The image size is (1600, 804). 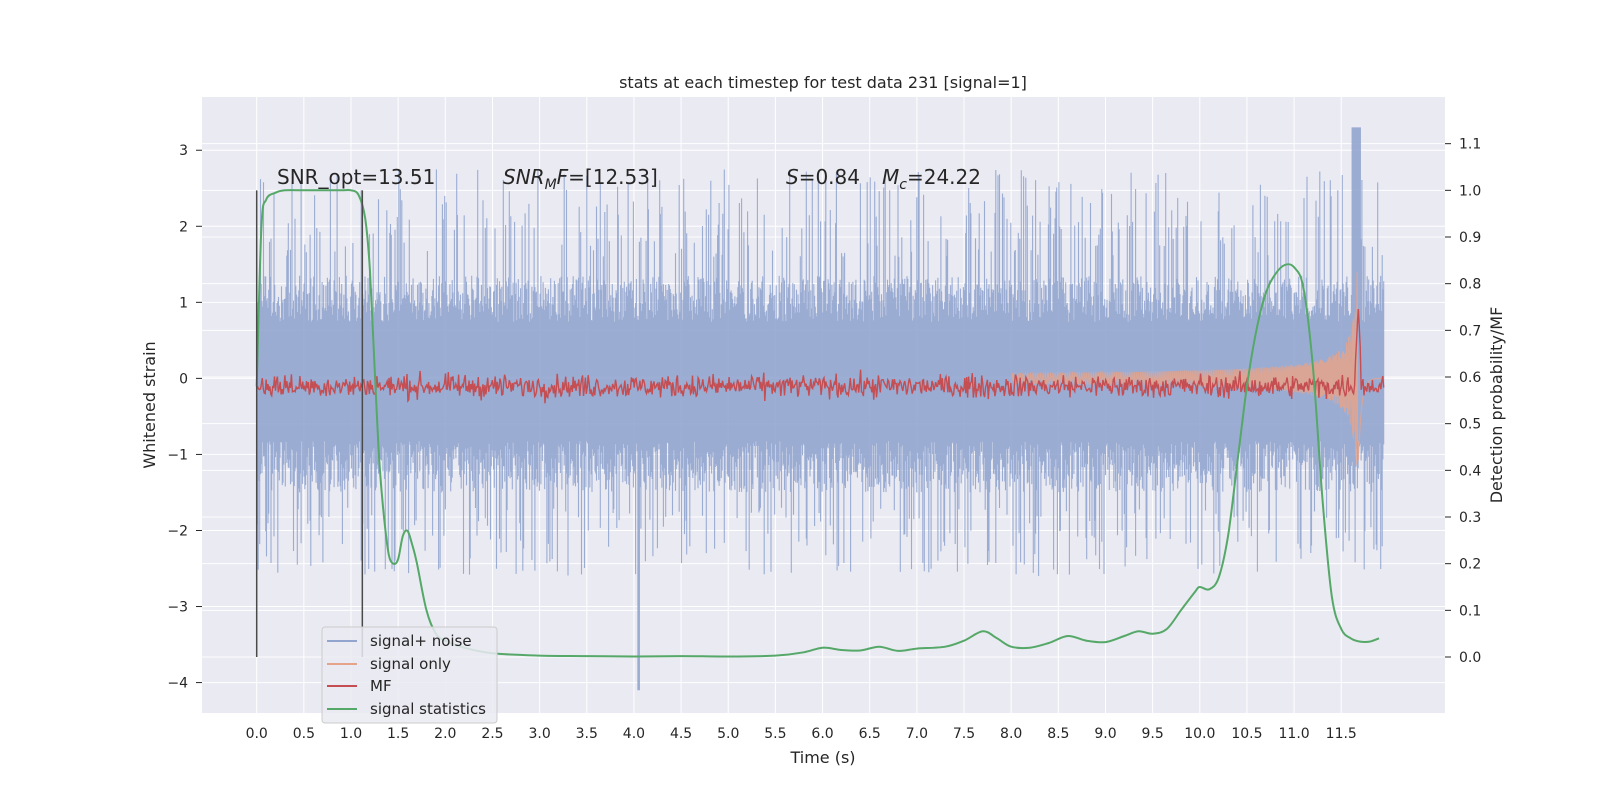 I want to click on x-tick-label: 0.0, so click(x=257, y=734).